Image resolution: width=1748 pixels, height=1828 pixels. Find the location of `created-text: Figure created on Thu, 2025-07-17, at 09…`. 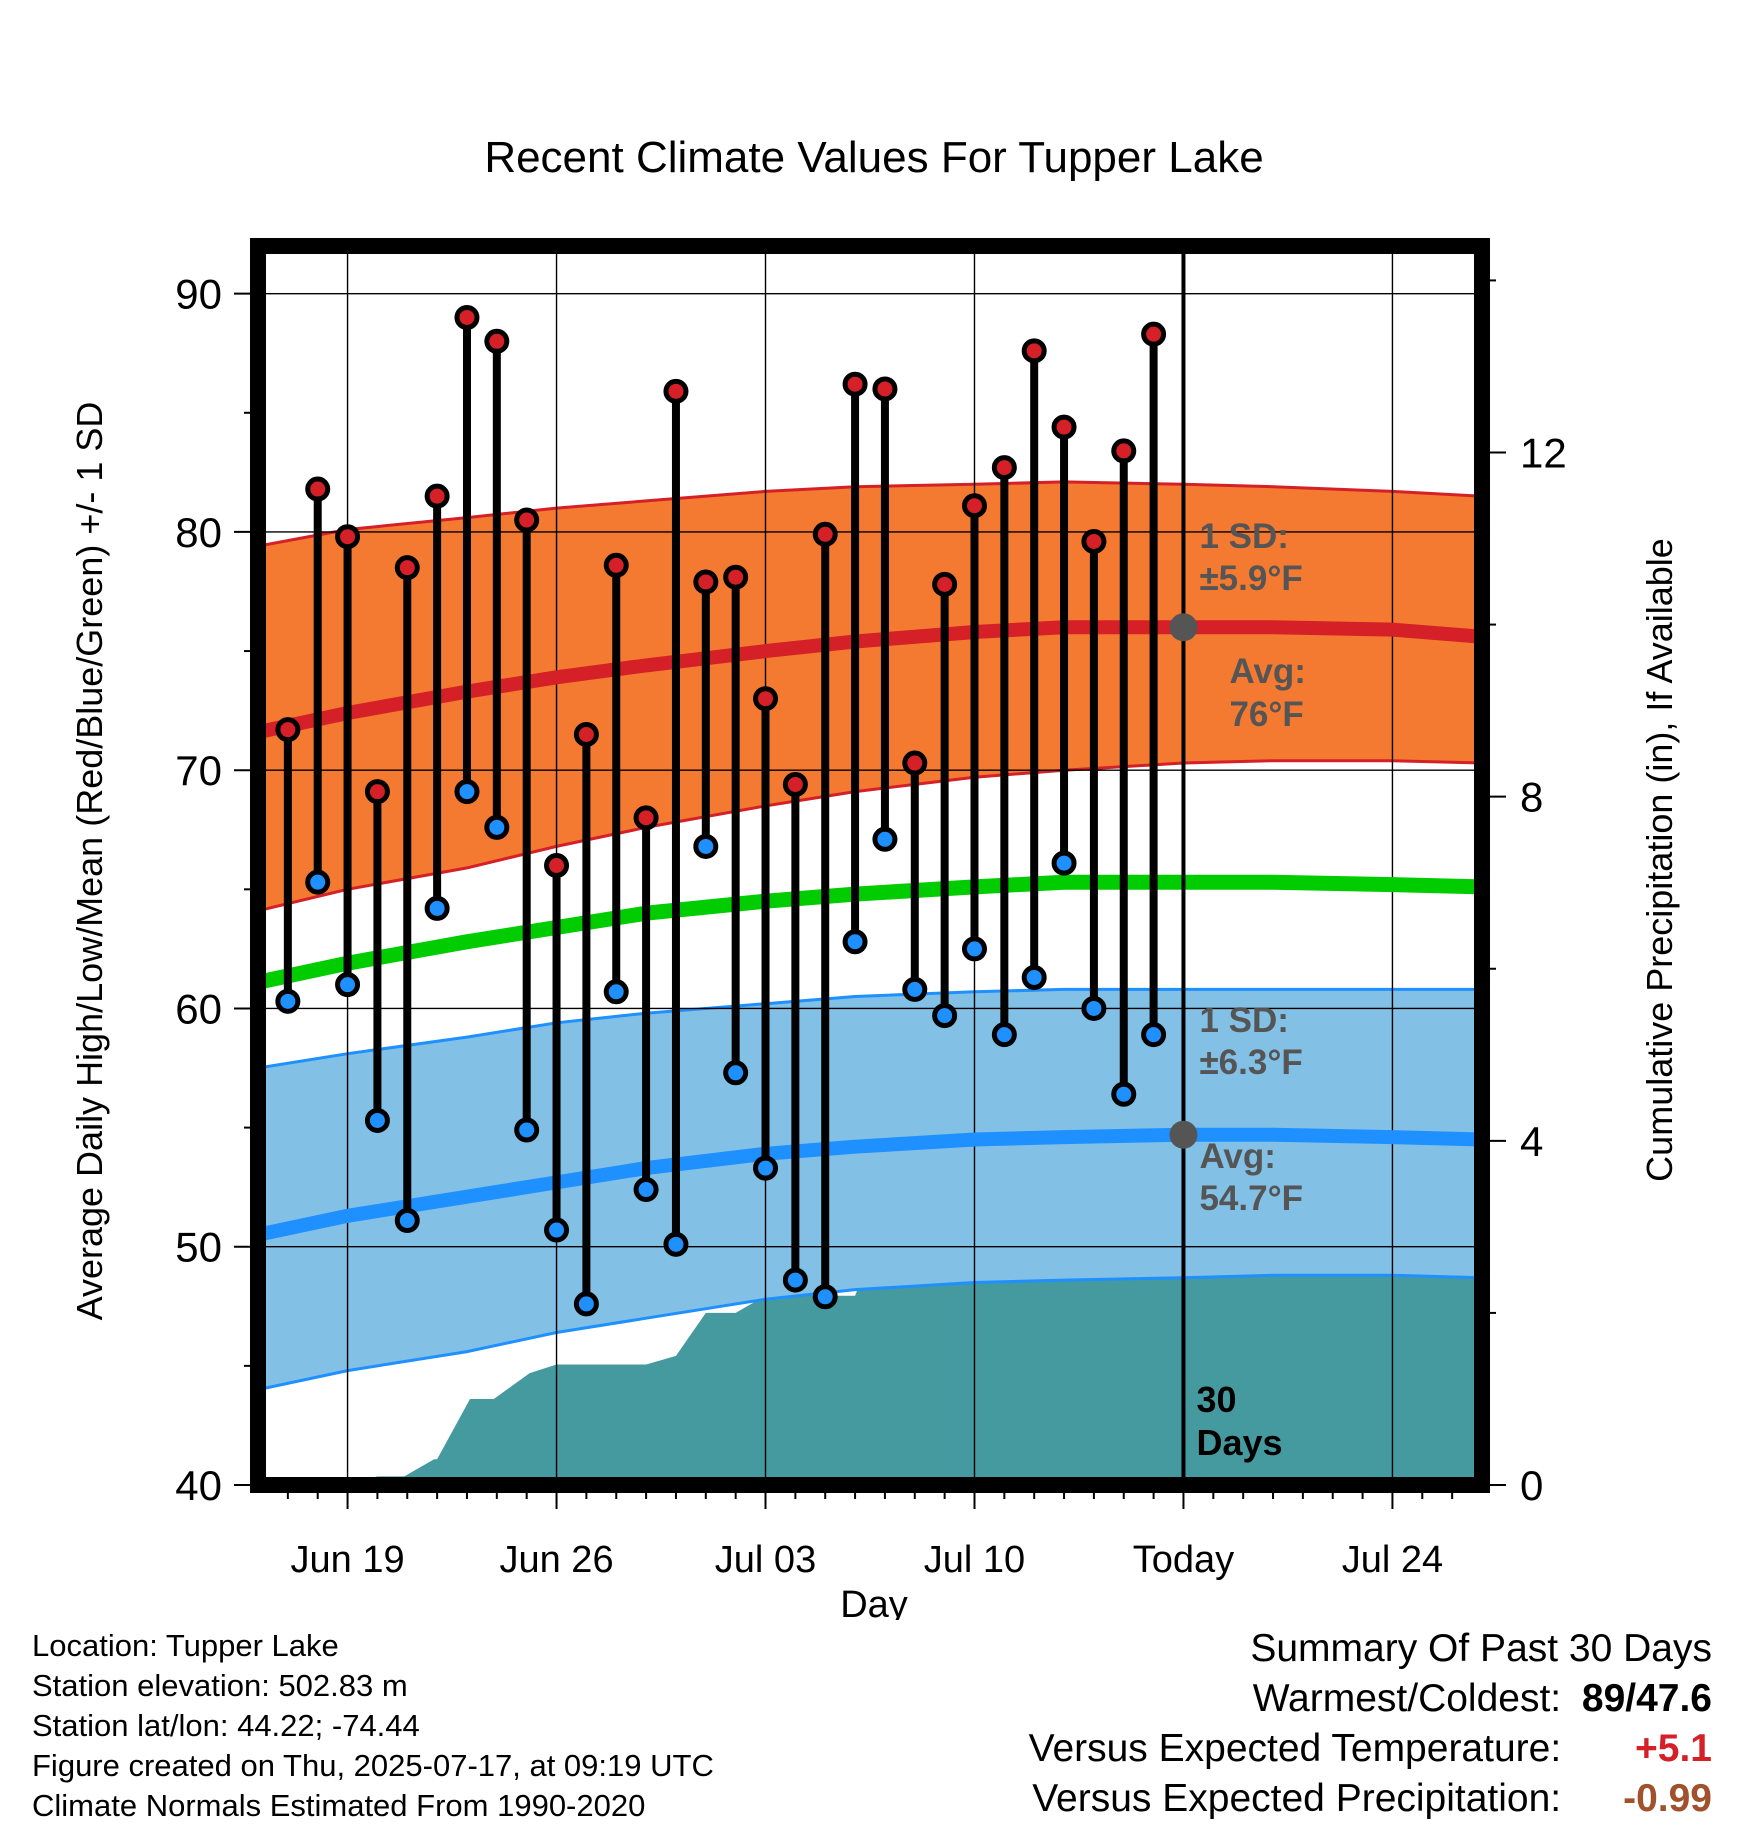

created-text: Figure created on Thu, 2025-07-17, at 09… is located at coordinates (373, 1765).